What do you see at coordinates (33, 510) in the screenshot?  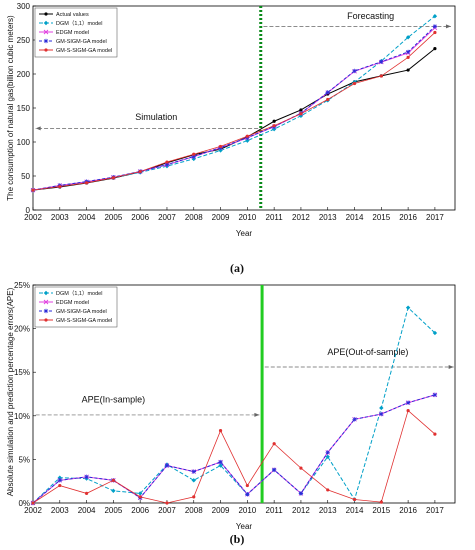 I see `panel-b-x-tick-label: 2002` at bounding box center [33, 510].